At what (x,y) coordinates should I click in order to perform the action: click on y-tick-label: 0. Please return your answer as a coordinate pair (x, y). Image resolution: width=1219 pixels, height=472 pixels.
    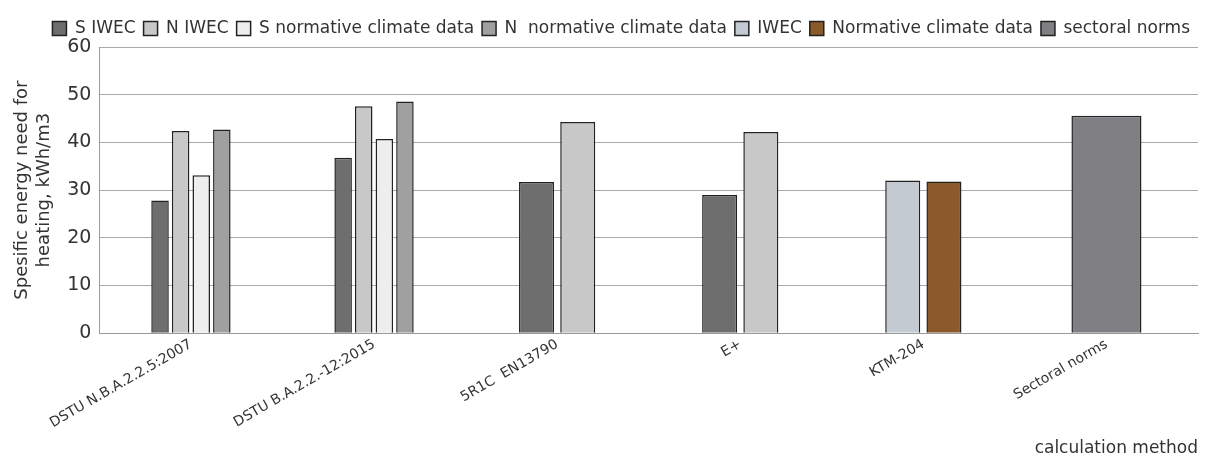
    Looking at the image, I should click on (85, 331).